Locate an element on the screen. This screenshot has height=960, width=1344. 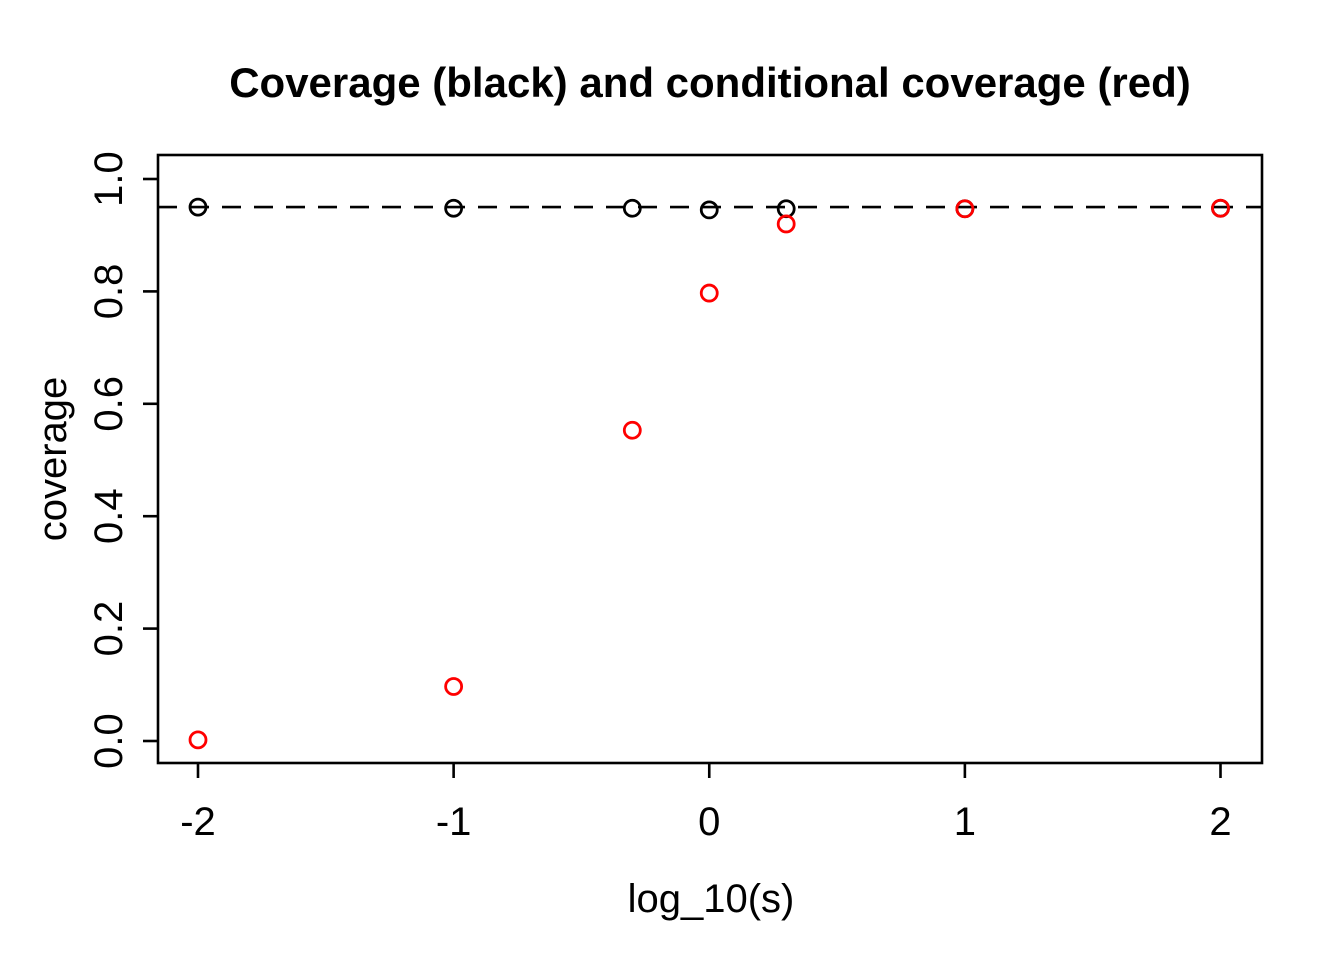
x-tick-label: 2 is located at coordinates (1220, 822).